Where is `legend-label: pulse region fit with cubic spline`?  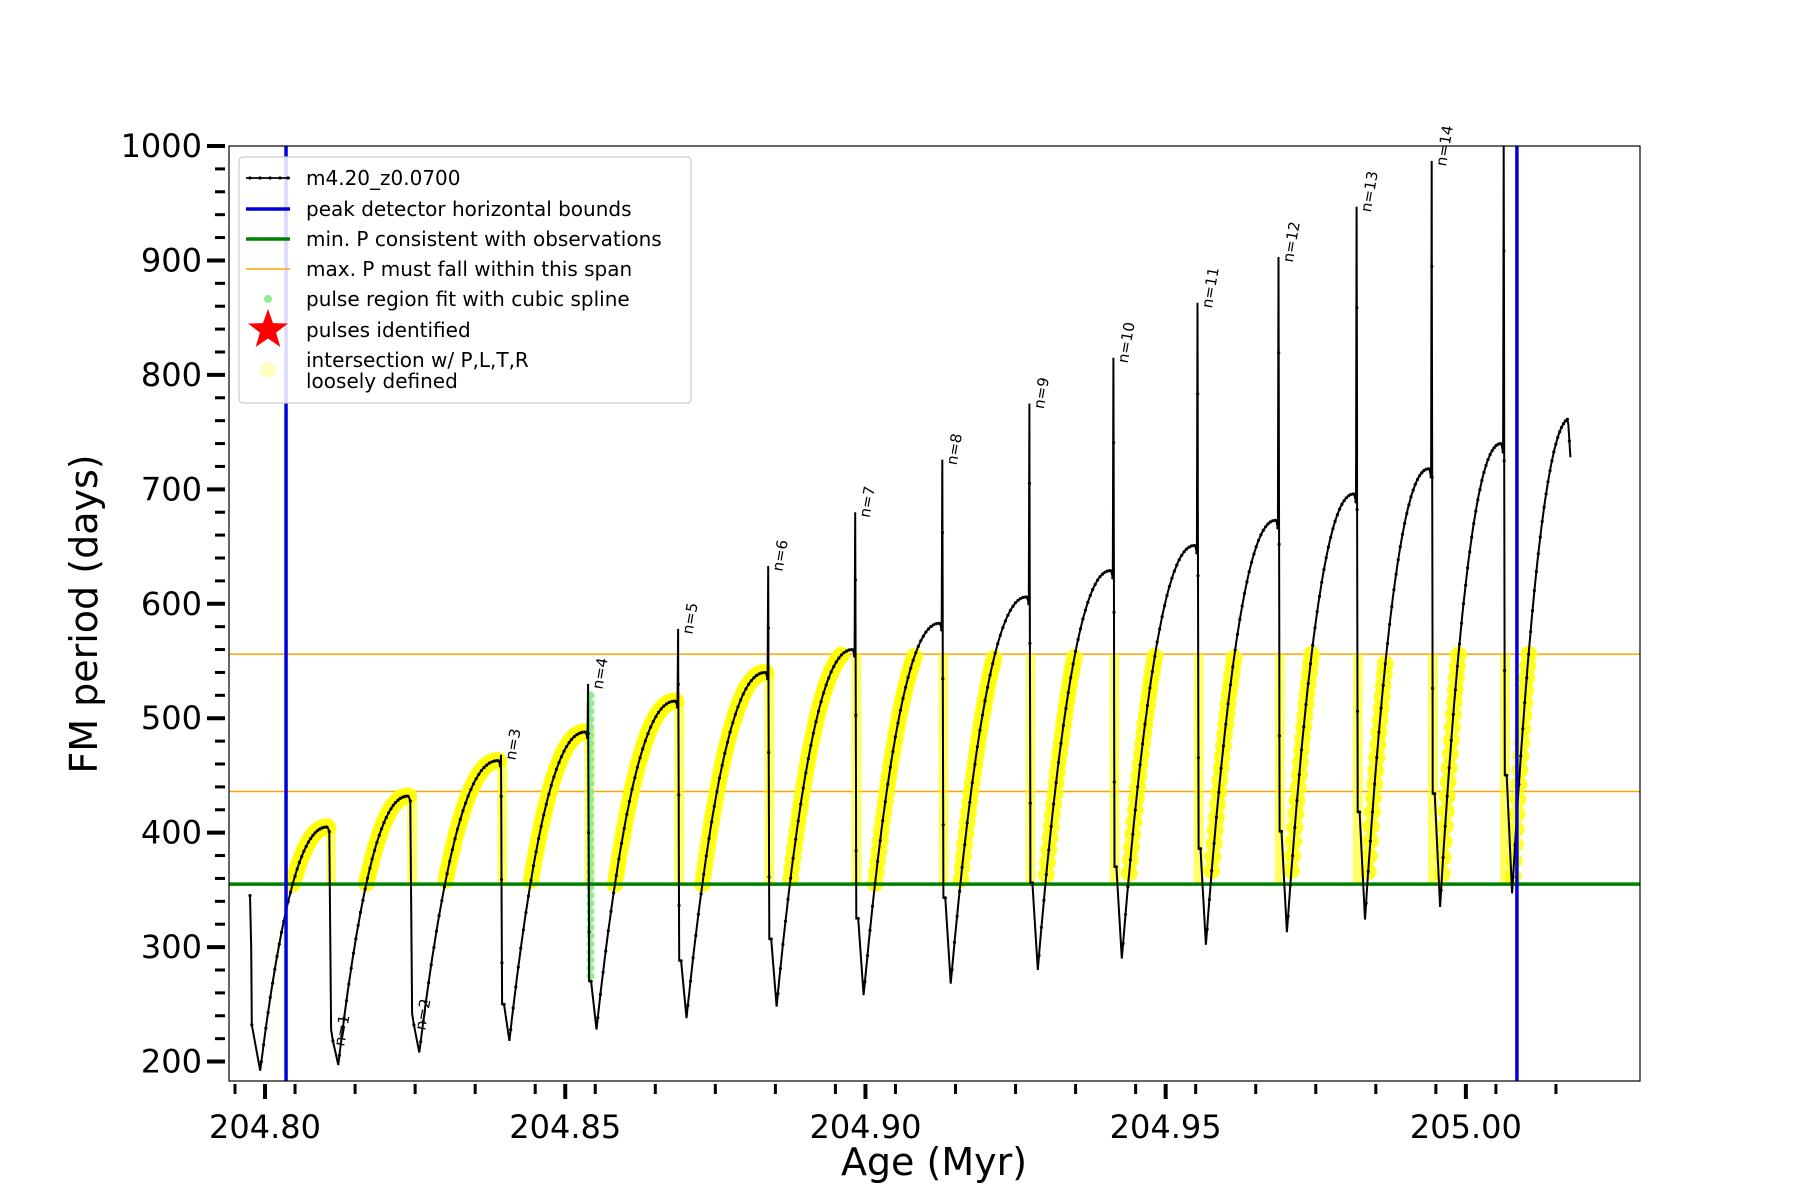 legend-label: pulse region fit with cubic spline is located at coordinates (468, 299).